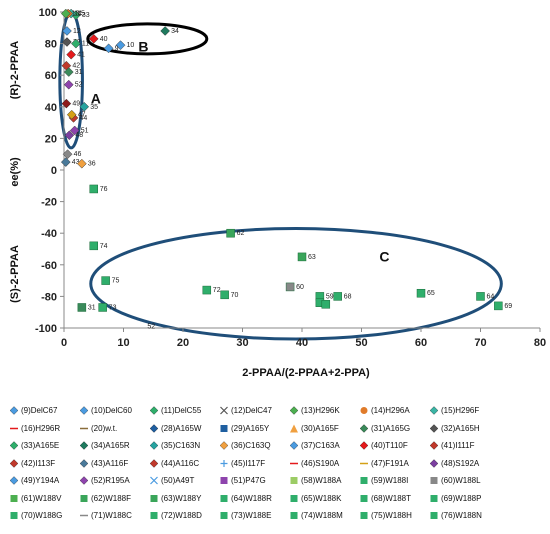  Describe the element at coordinates (96, 99) in the screenshot. I see `region-label-a: A` at that location.